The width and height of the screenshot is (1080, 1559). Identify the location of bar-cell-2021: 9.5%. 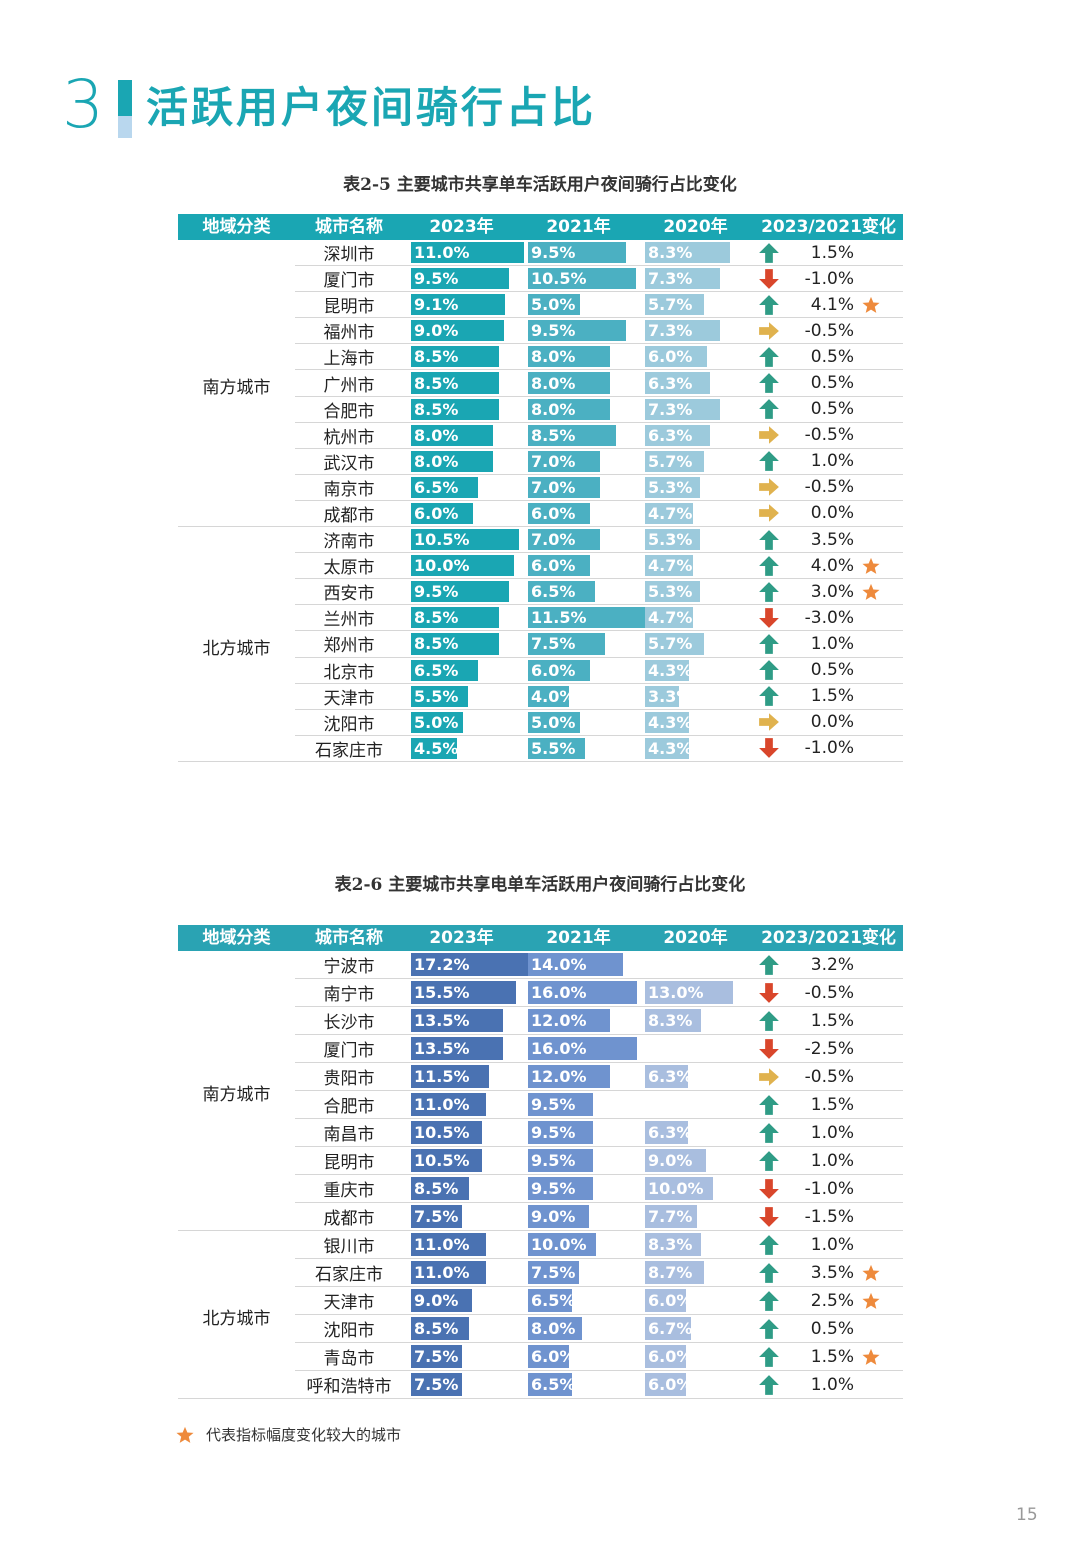
(578, 330).